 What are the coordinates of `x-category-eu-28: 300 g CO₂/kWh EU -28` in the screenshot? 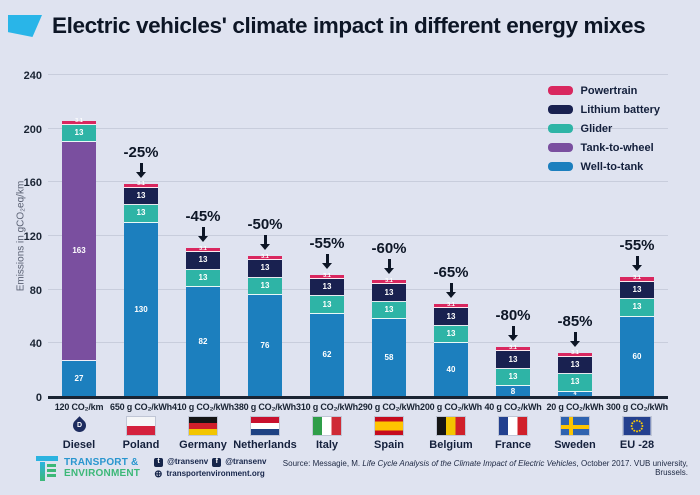 It's located at (637, 426).